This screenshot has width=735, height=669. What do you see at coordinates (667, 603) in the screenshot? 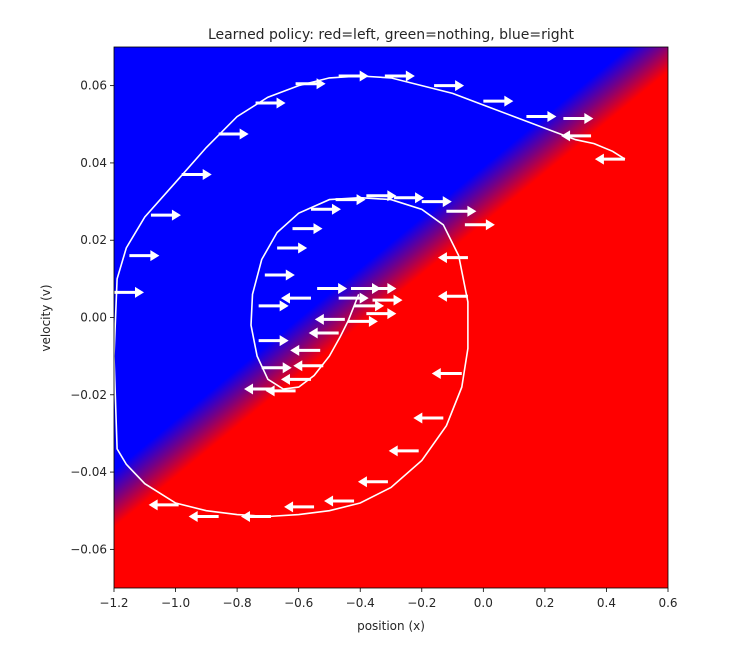
I see `x-tick-label: 0.6` at bounding box center [667, 603].